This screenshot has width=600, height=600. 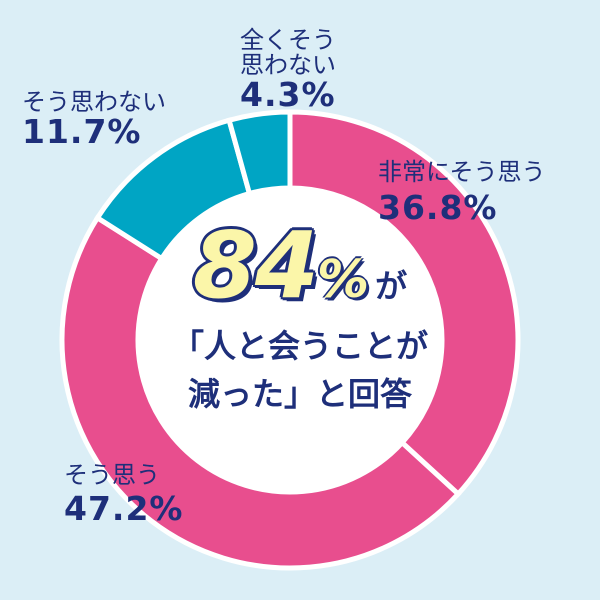 I want to click on center-headline: 84% が, so click(x=300, y=265).